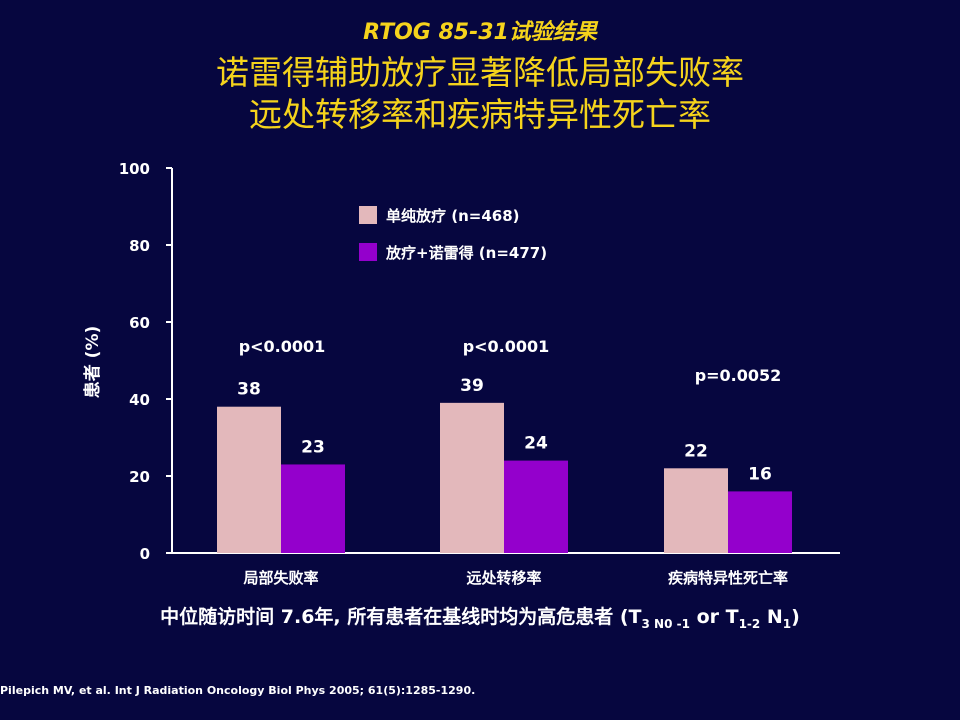 Image resolution: width=960 pixels, height=720 pixels. What do you see at coordinates (249, 390) in the screenshot?
I see `data-label: 38` at bounding box center [249, 390].